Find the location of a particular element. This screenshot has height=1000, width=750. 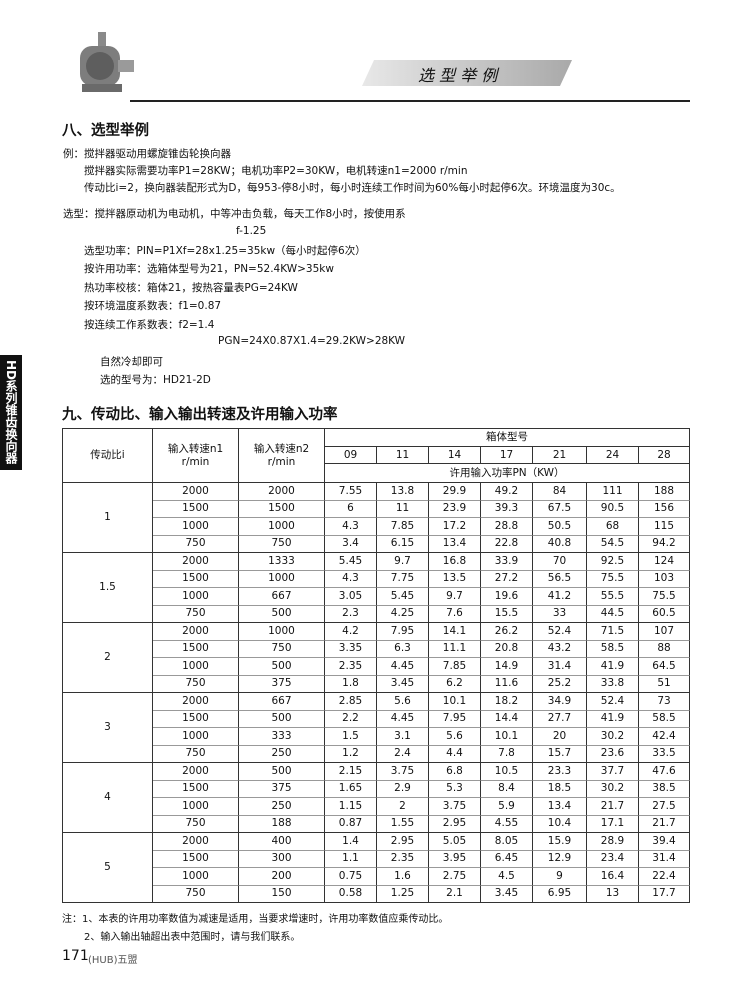

table-cell: 2.2 is located at coordinates (351, 719).